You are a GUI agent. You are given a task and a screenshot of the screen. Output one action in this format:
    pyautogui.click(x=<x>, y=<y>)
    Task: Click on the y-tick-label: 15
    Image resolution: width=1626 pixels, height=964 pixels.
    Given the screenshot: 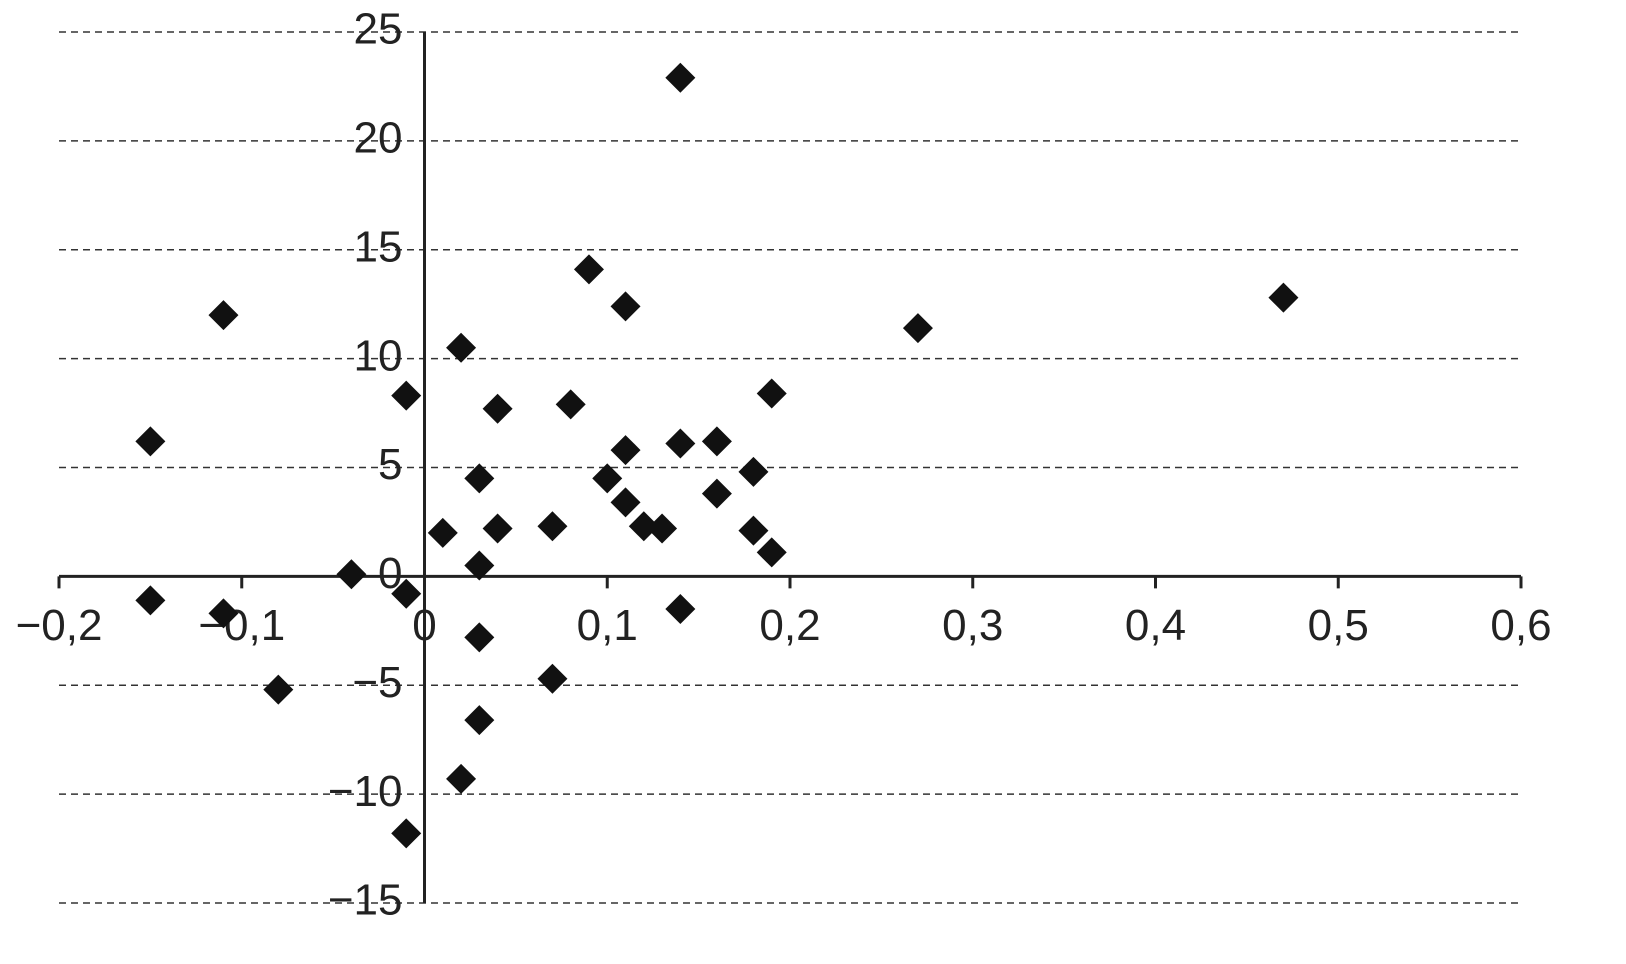 What is the action you would take?
    pyautogui.click(x=378, y=246)
    